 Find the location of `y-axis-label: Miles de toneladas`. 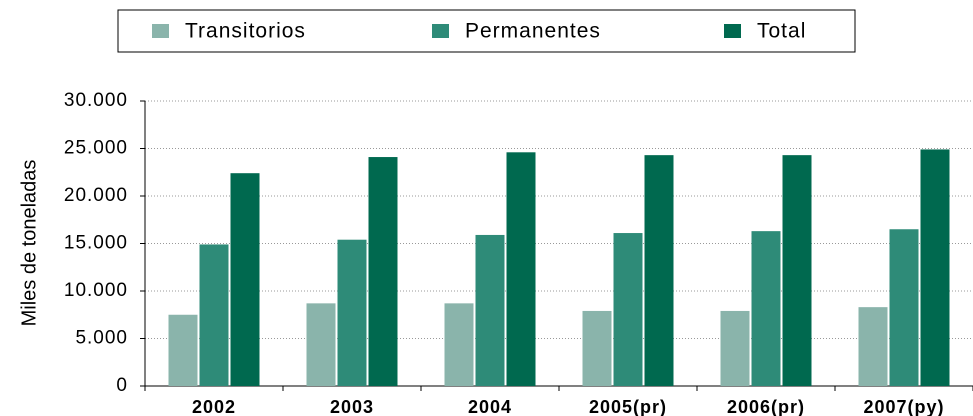

y-axis-label: Miles de toneladas is located at coordinates (29, 243).